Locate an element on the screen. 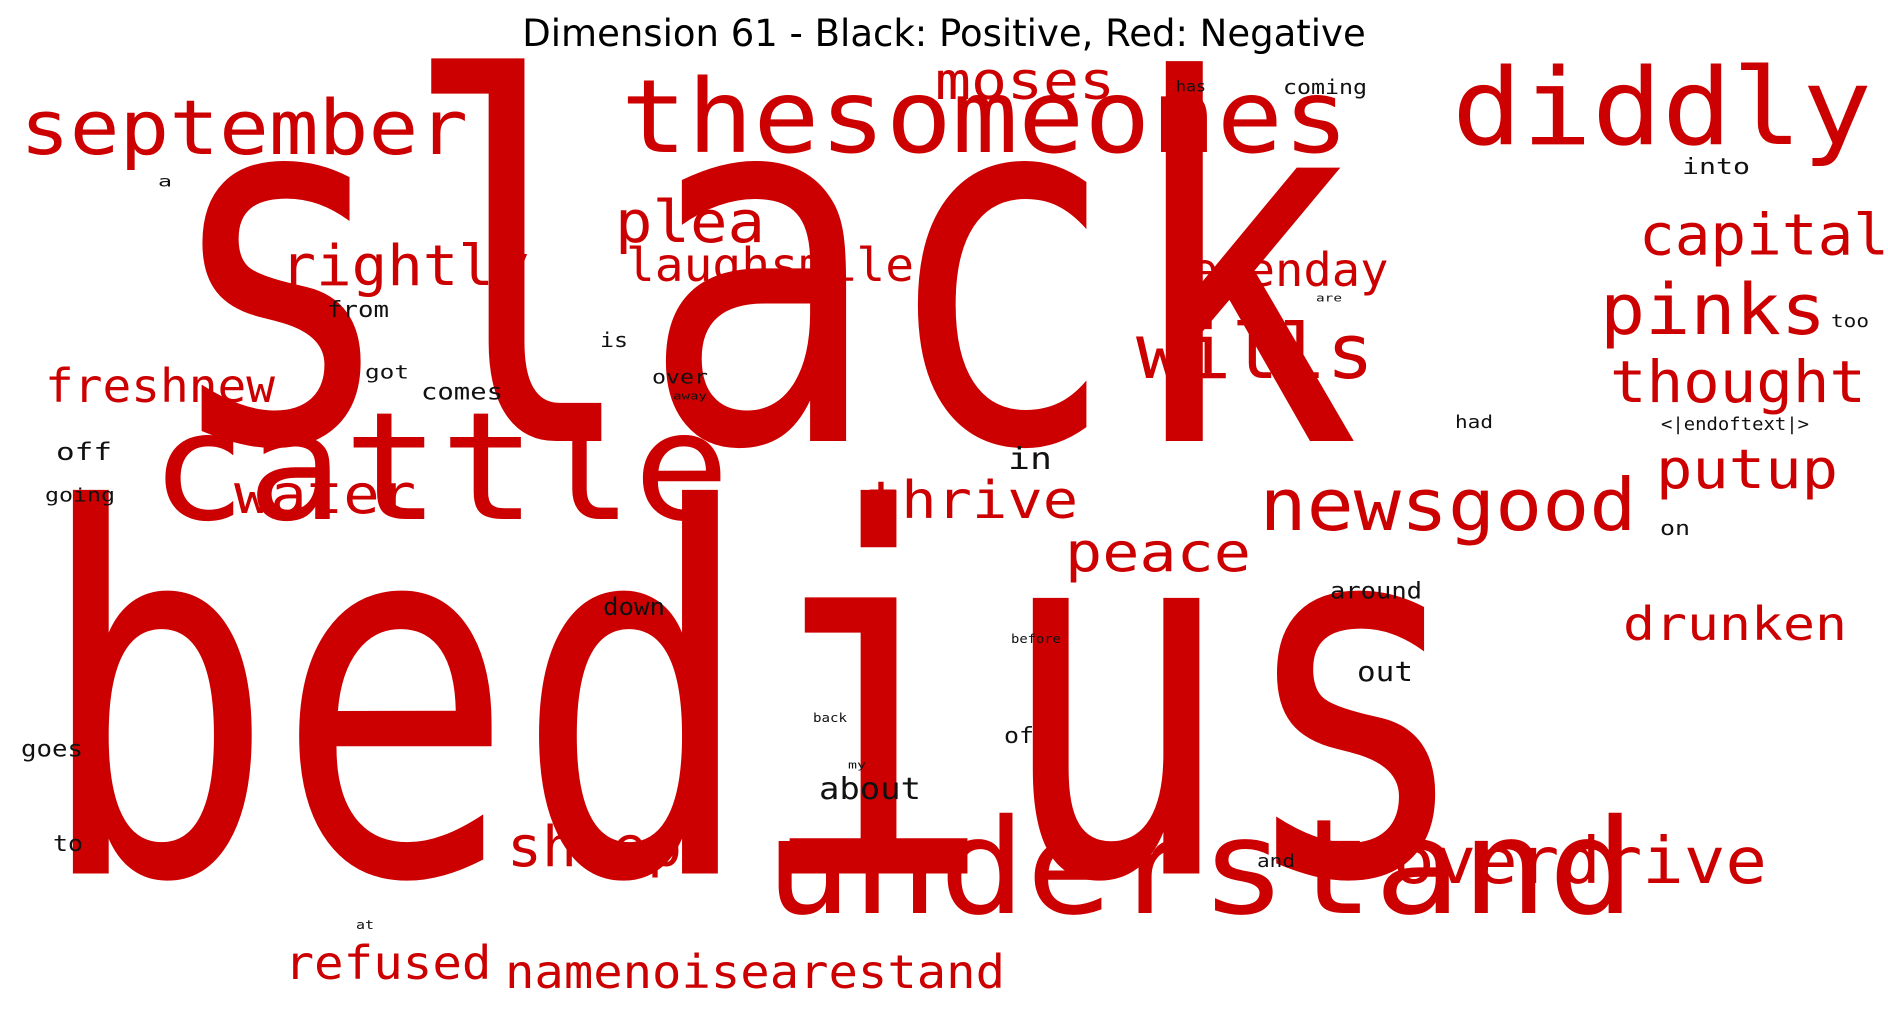 The width and height of the screenshot is (1888, 1010). word-laughsmile: laughsmile is located at coordinates (770, 265).